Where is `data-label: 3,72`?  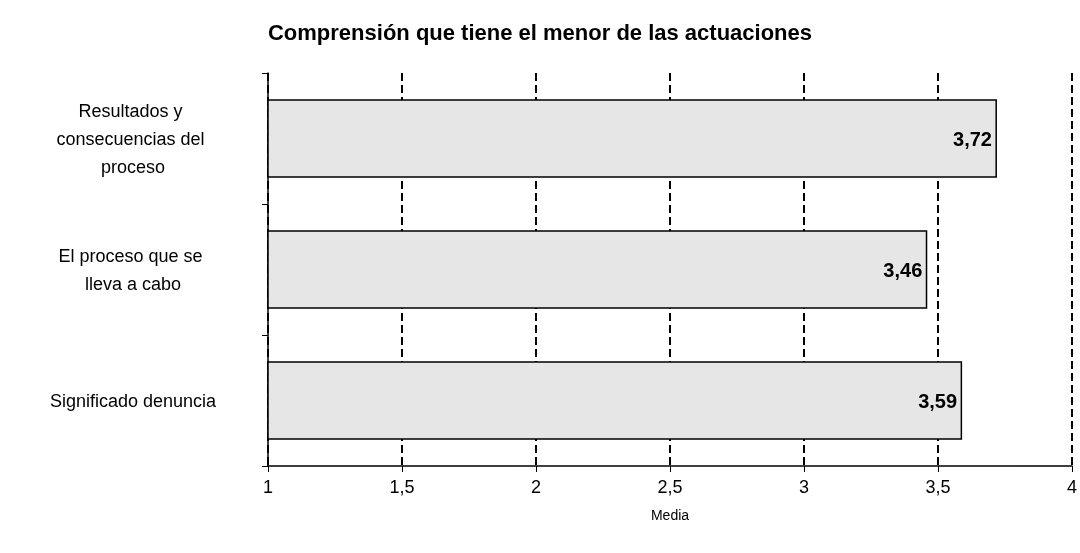
data-label: 3,72 is located at coordinates (972, 138).